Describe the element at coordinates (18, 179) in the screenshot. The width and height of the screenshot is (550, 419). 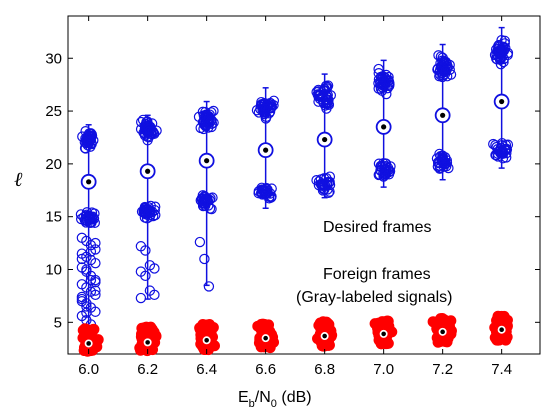
I see `y-axis-label: ℓ` at that location.